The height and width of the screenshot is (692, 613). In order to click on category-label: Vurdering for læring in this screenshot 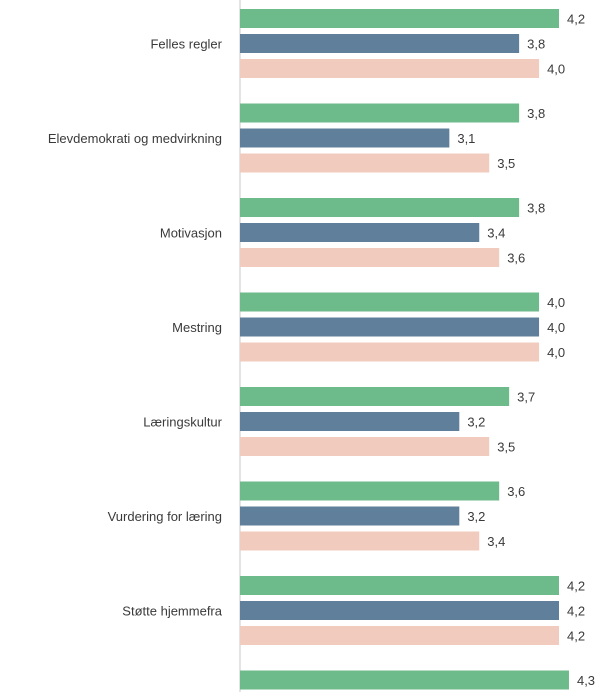, I will do `click(165, 516)`.